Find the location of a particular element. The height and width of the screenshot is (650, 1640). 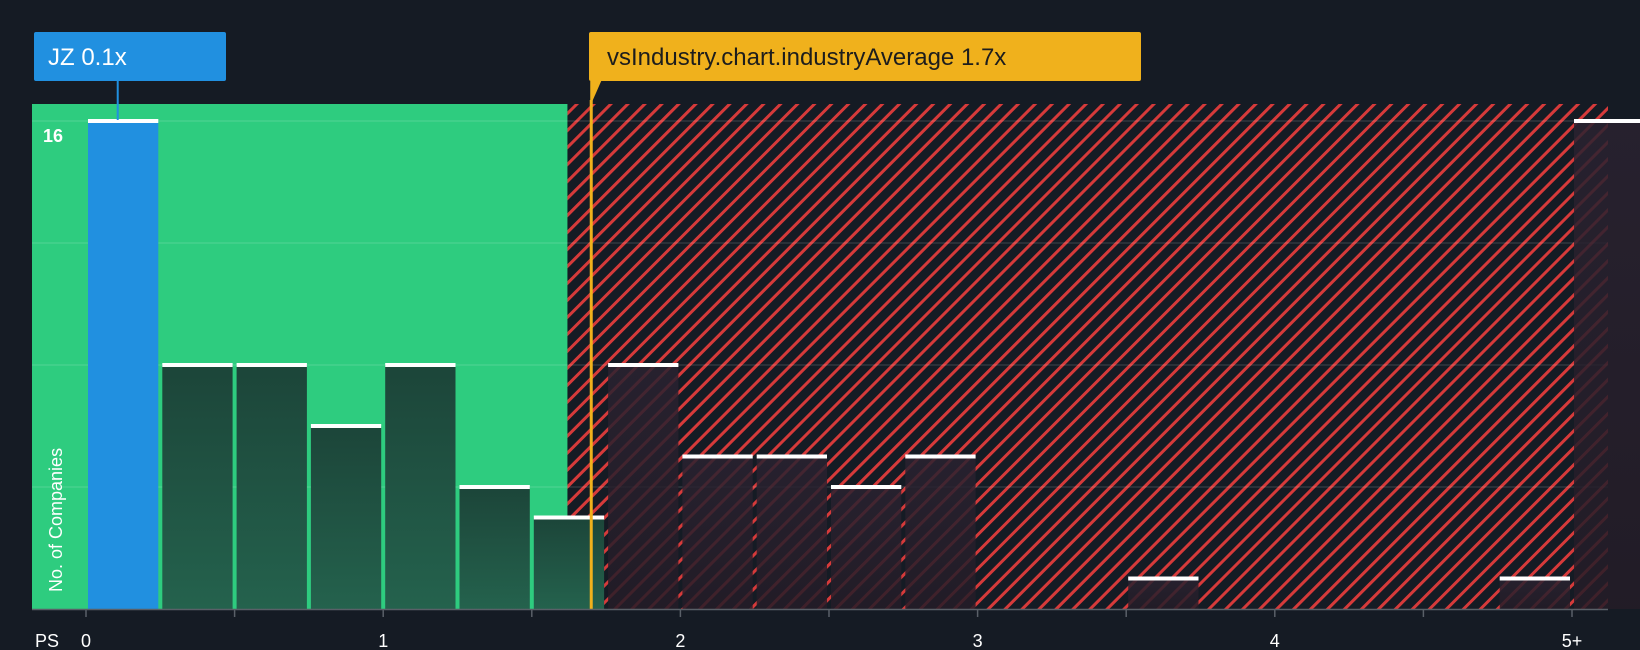

x-tick-label: 2 is located at coordinates (680, 640).